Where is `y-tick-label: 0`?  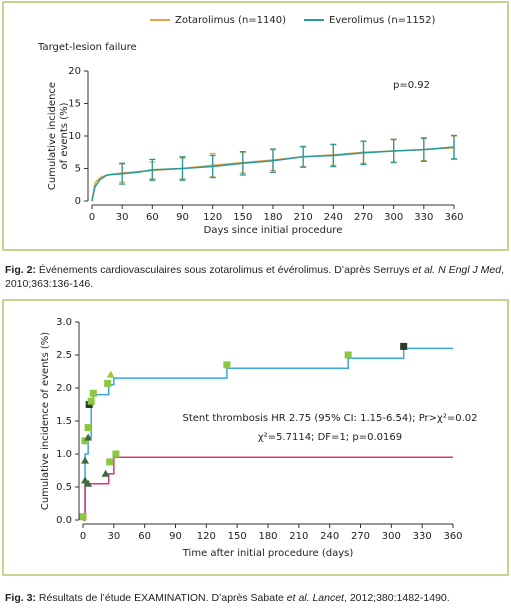
y-tick-label: 0 is located at coordinates (78, 201).